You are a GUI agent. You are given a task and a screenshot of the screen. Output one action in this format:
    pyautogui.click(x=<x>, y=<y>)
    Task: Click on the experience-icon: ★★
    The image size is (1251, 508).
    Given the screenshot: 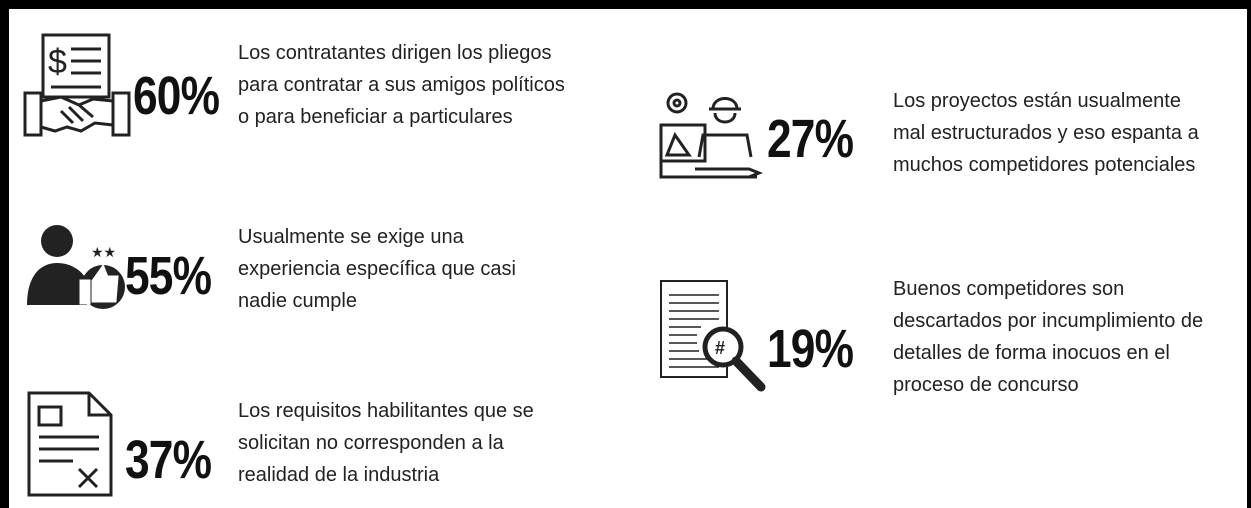 What is the action you would take?
    pyautogui.click(x=76, y=267)
    